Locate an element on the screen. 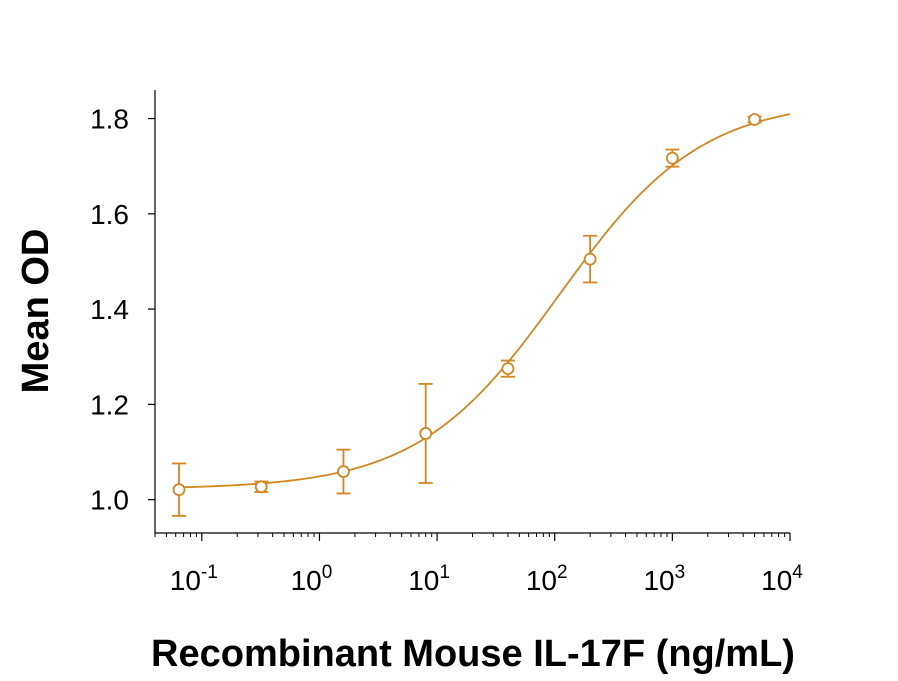 The width and height of the screenshot is (898, 681). x-tick-label: 10³ is located at coordinates (664, 579).